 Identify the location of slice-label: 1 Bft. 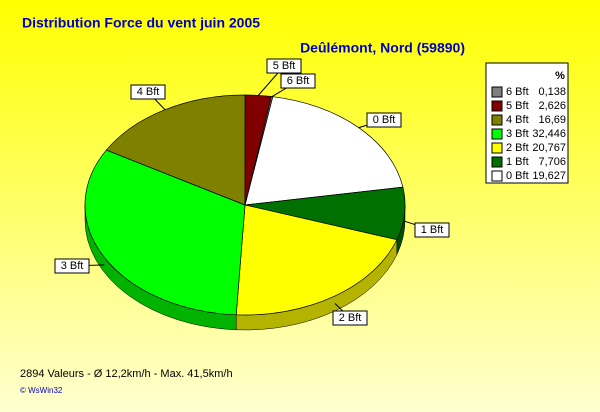
(432, 230).